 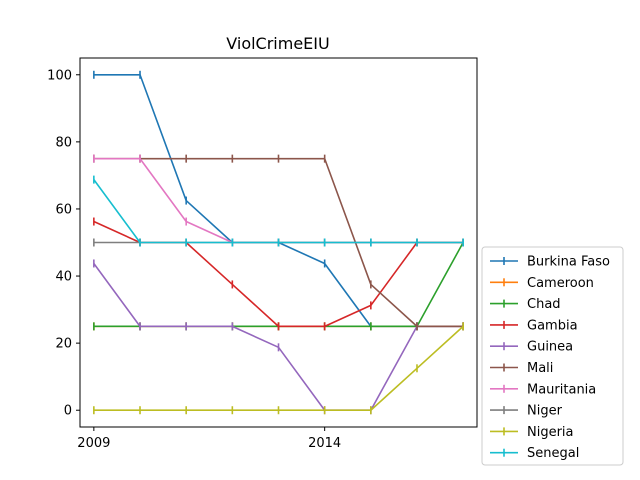 I want to click on series-mauritania, so click(x=278, y=200).